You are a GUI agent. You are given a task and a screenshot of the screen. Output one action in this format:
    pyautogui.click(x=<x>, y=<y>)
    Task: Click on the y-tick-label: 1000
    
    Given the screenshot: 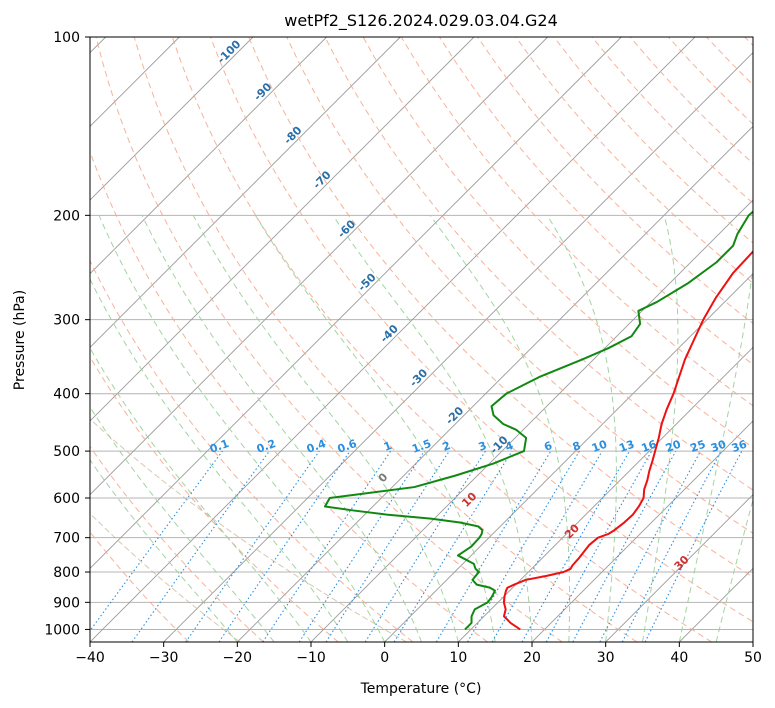 What is the action you would take?
    pyautogui.click(x=62, y=630)
    